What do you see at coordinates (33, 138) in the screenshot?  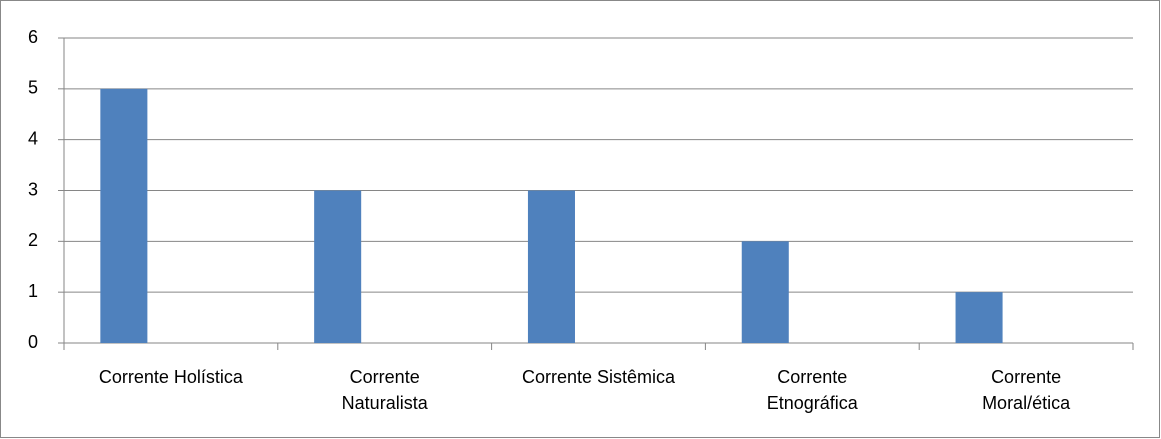 I see `y-tick-label: 4` at bounding box center [33, 138].